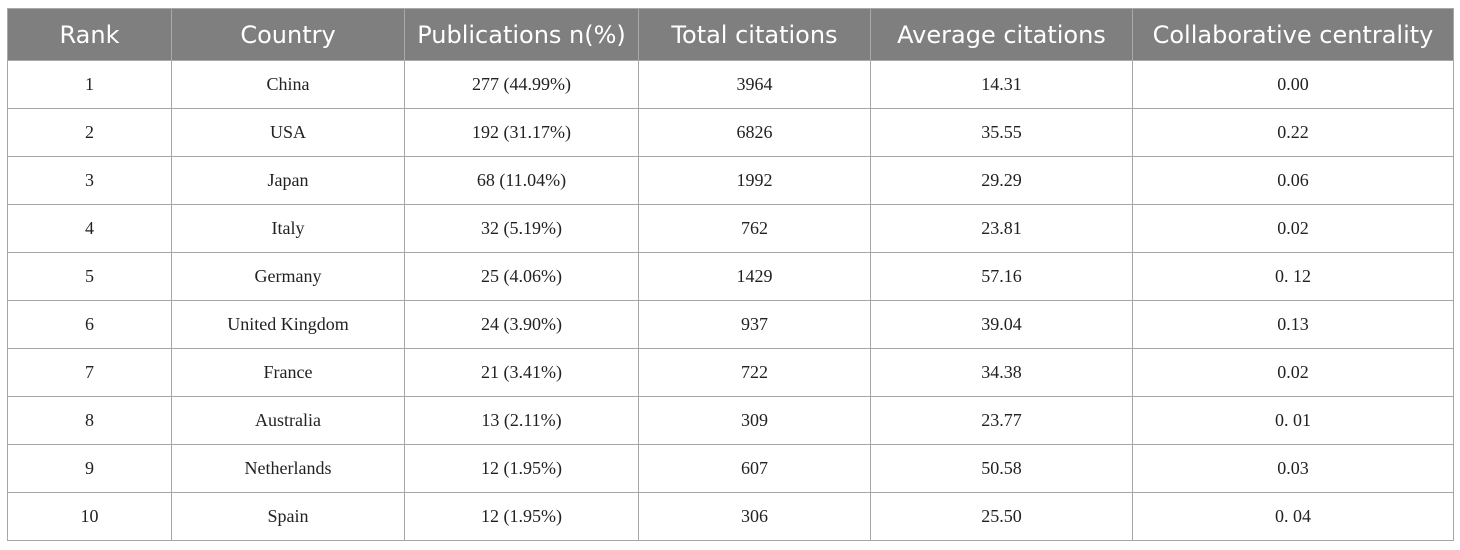  I want to click on cell-rank: 1, so click(89, 84).